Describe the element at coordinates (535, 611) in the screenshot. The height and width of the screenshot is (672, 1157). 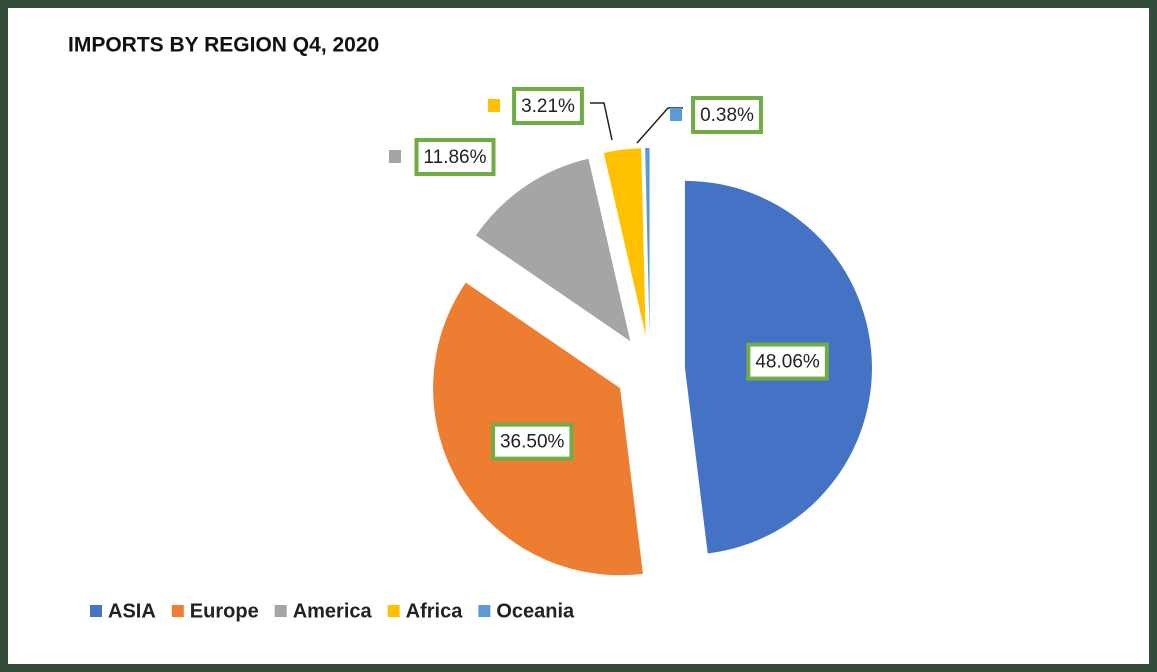
I see `legend-label: Oceania` at that location.